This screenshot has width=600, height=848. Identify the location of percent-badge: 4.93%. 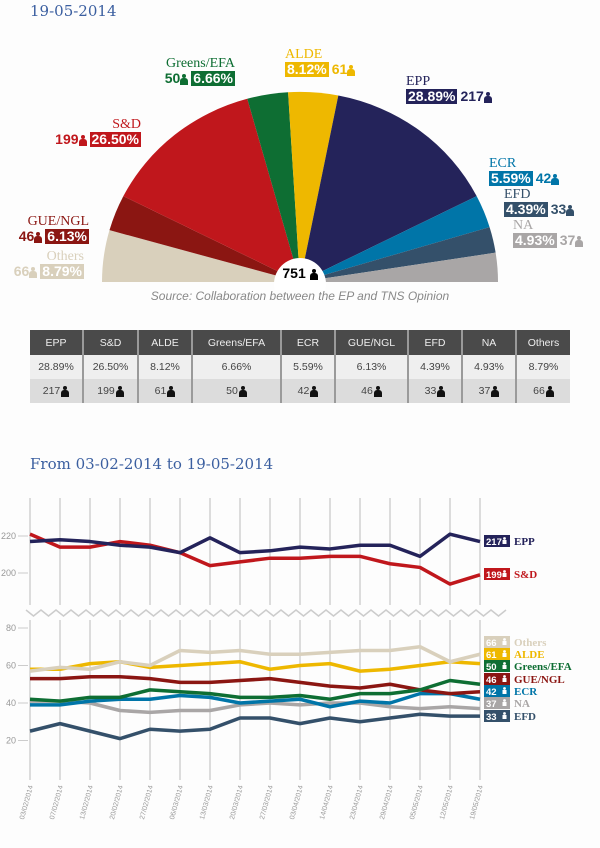
(535, 240).